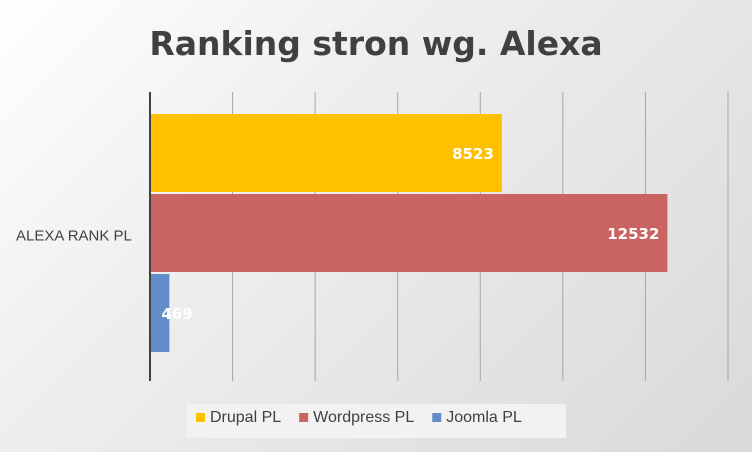 The height and width of the screenshot is (452, 752). I want to click on bar-wordpress-pl, so click(409, 233).